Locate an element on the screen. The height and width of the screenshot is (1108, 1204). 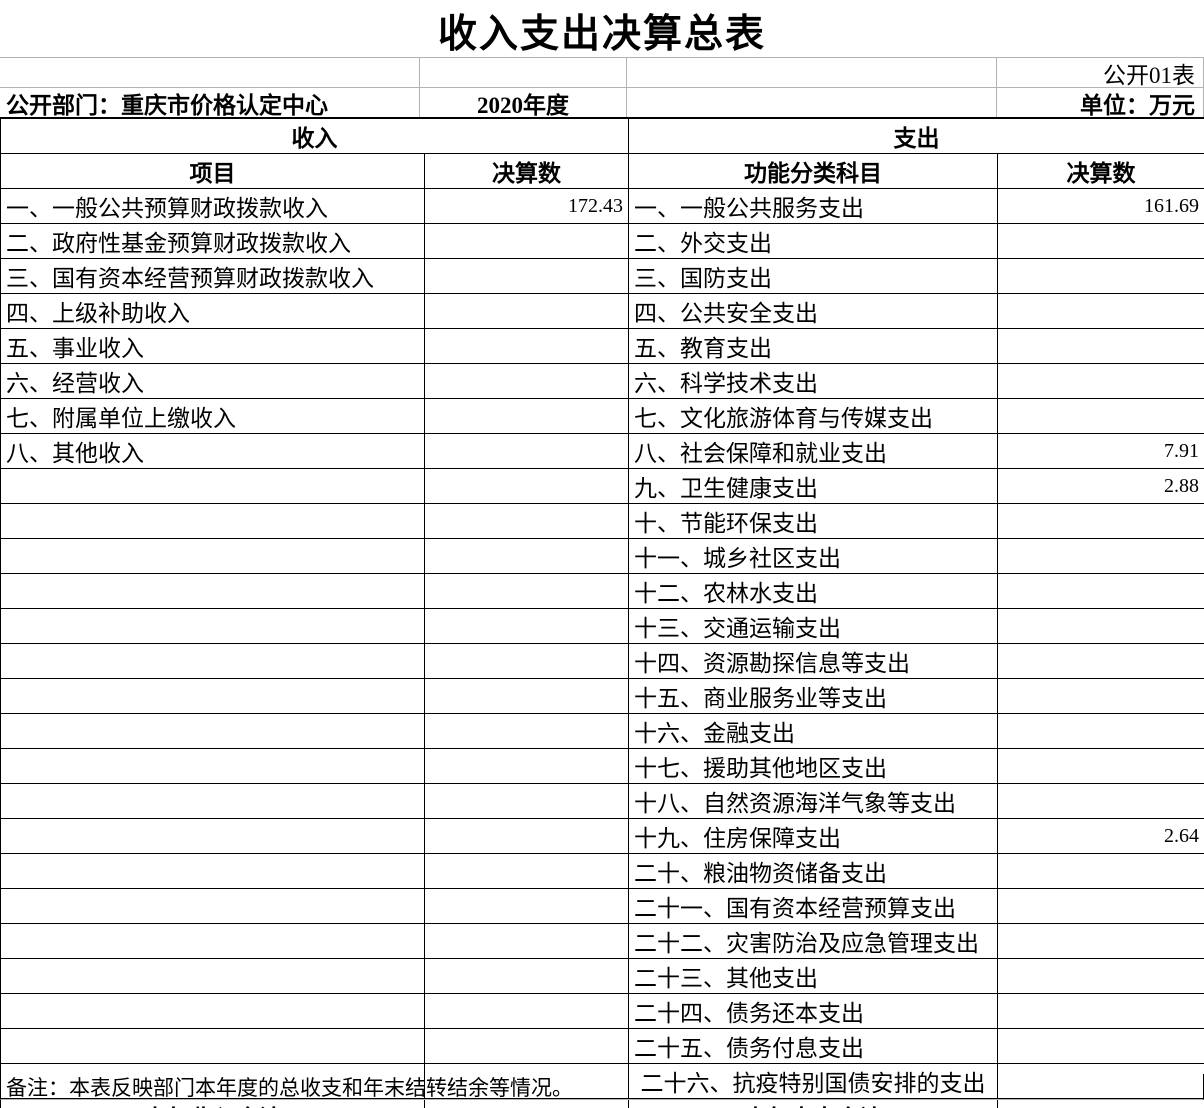
income-item-cell: 六、经营收入 is located at coordinates (212, 381).